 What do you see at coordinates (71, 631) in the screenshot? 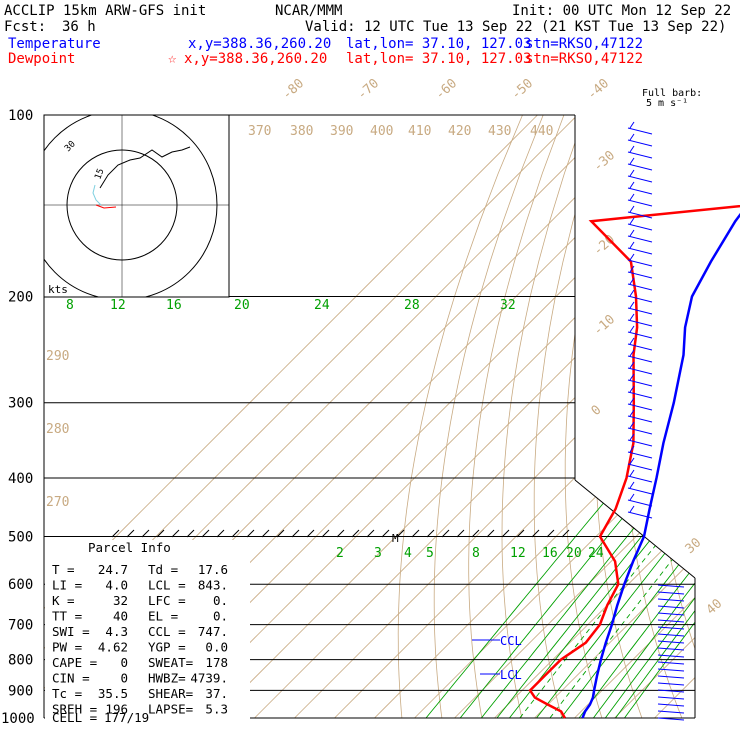
I see `parcel-row-label-a: SWI =` at bounding box center [71, 631].